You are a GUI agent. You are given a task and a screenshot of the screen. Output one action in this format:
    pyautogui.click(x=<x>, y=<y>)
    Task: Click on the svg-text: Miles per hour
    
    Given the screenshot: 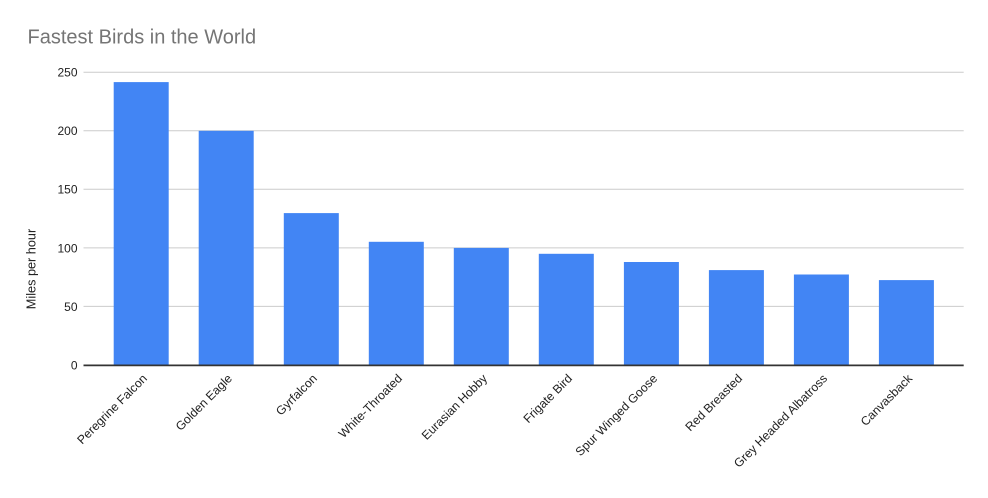 What is the action you would take?
    pyautogui.click(x=32, y=268)
    